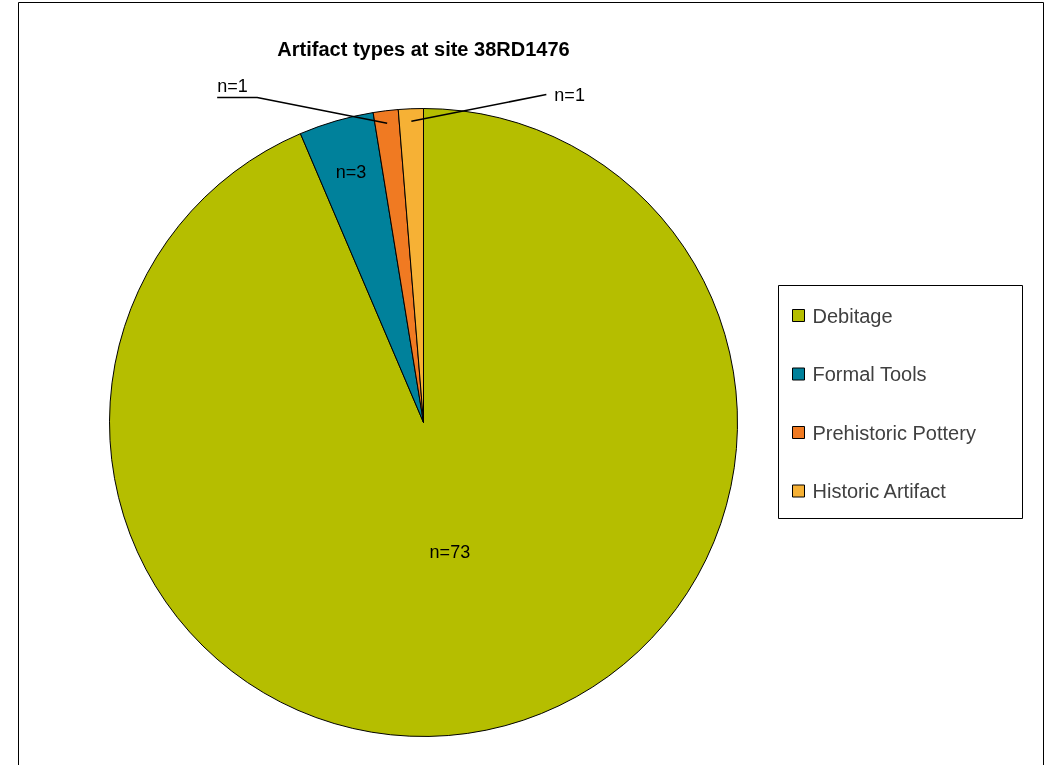 The width and height of the screenshot is (1050, 765). I want to click on data-label: n=3, so click(351, 172).